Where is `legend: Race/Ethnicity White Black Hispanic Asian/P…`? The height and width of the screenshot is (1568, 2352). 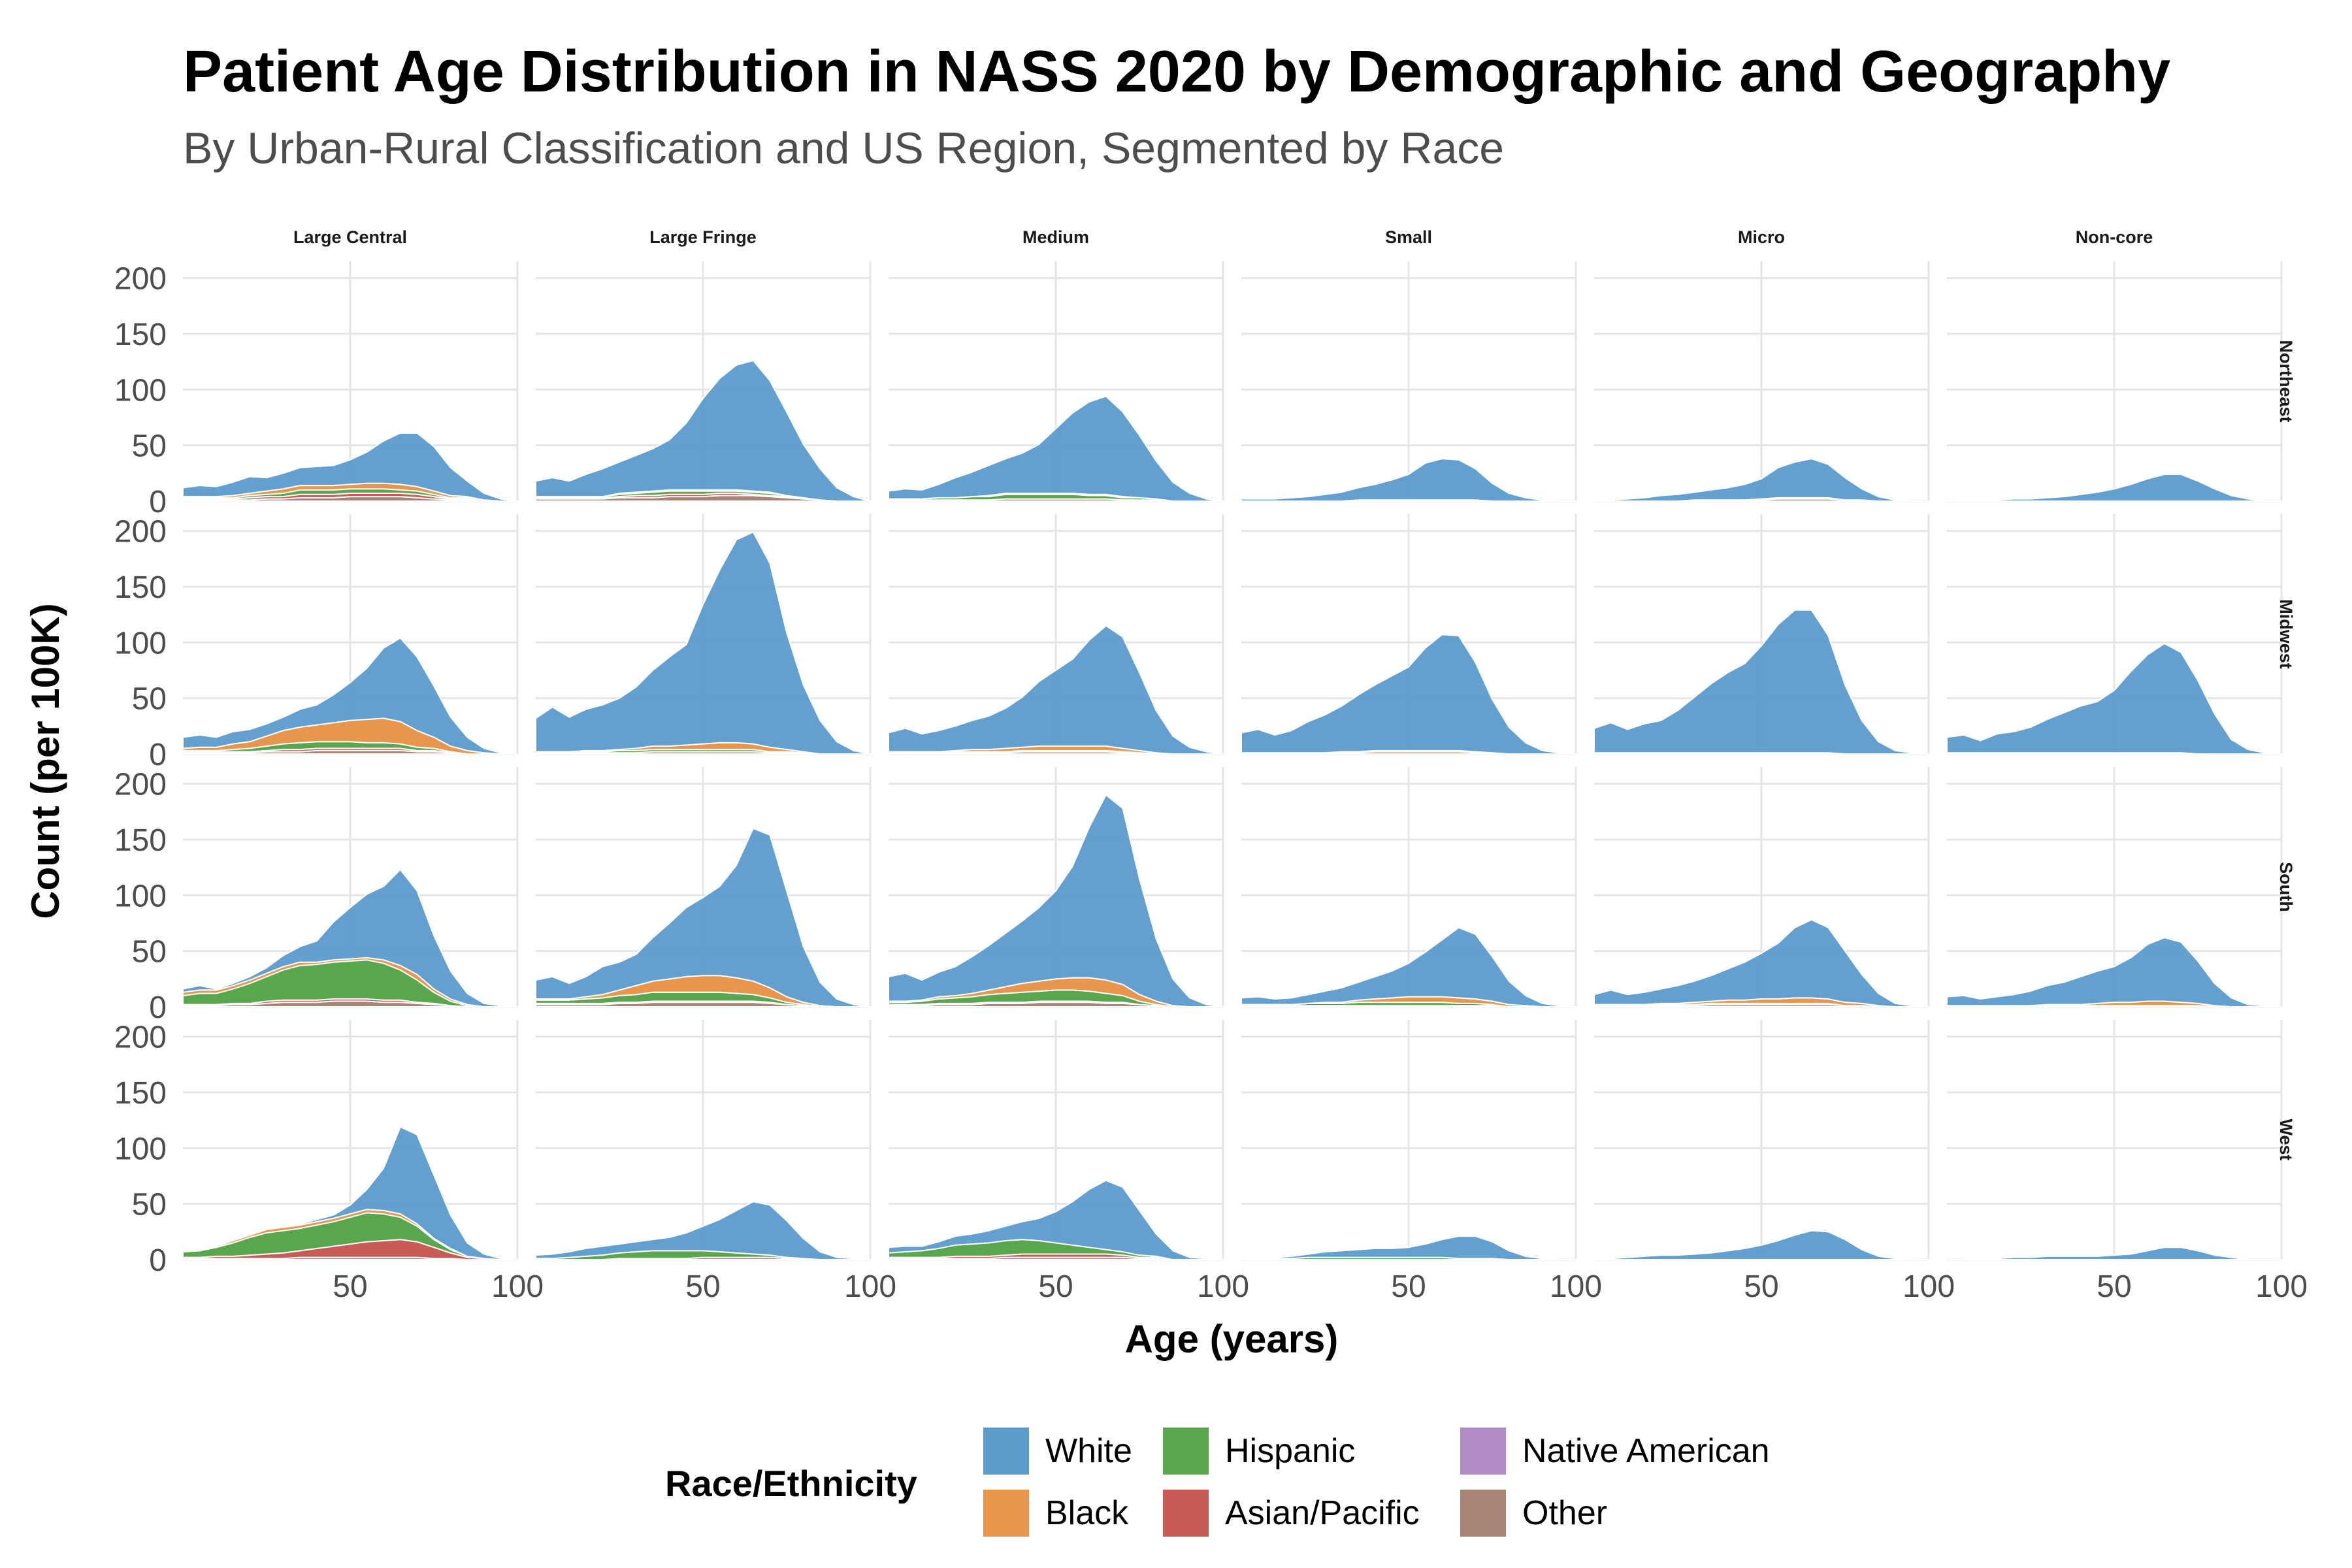
legend: Race/Ethnicity White Black Hispanic Asian/P… is located at coordinates (1217, 1482).